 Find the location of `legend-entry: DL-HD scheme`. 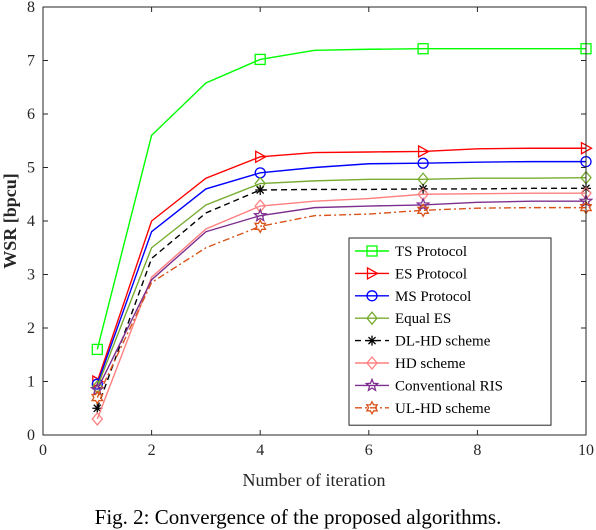

legend-entry: DL-HD scheme is located at coordinates (423, 342).